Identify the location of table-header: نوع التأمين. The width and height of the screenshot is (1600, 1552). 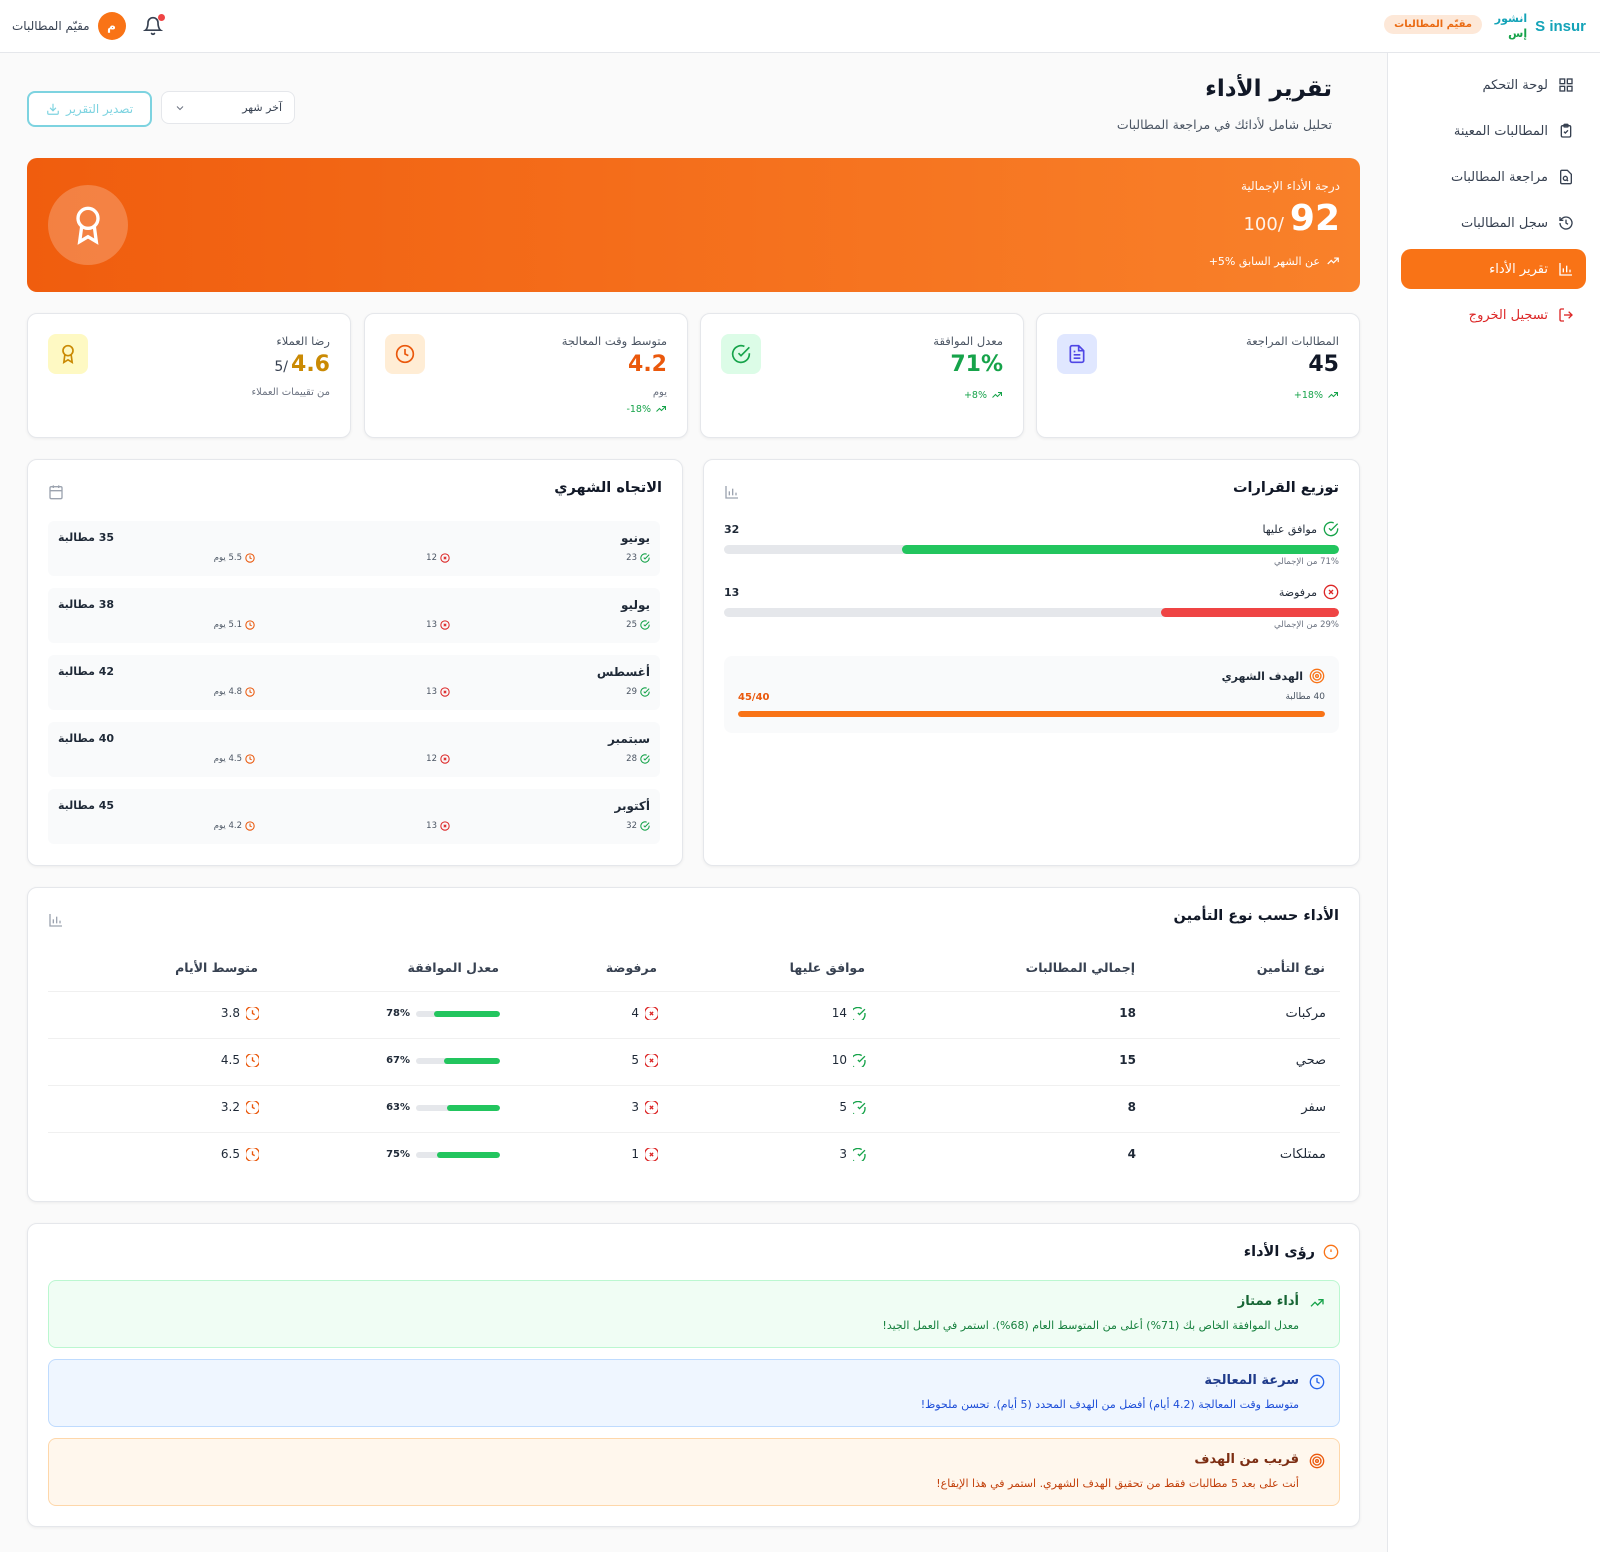
(1290, 967).